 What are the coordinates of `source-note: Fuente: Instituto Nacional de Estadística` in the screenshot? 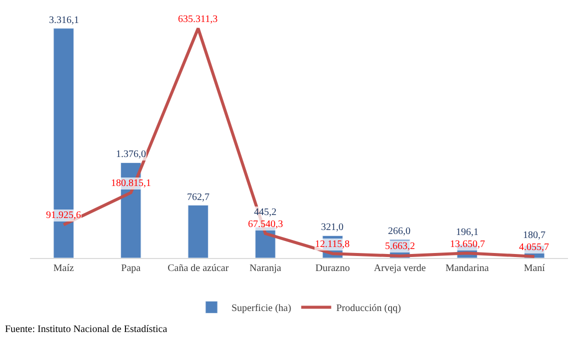 It's located at (86, 329).